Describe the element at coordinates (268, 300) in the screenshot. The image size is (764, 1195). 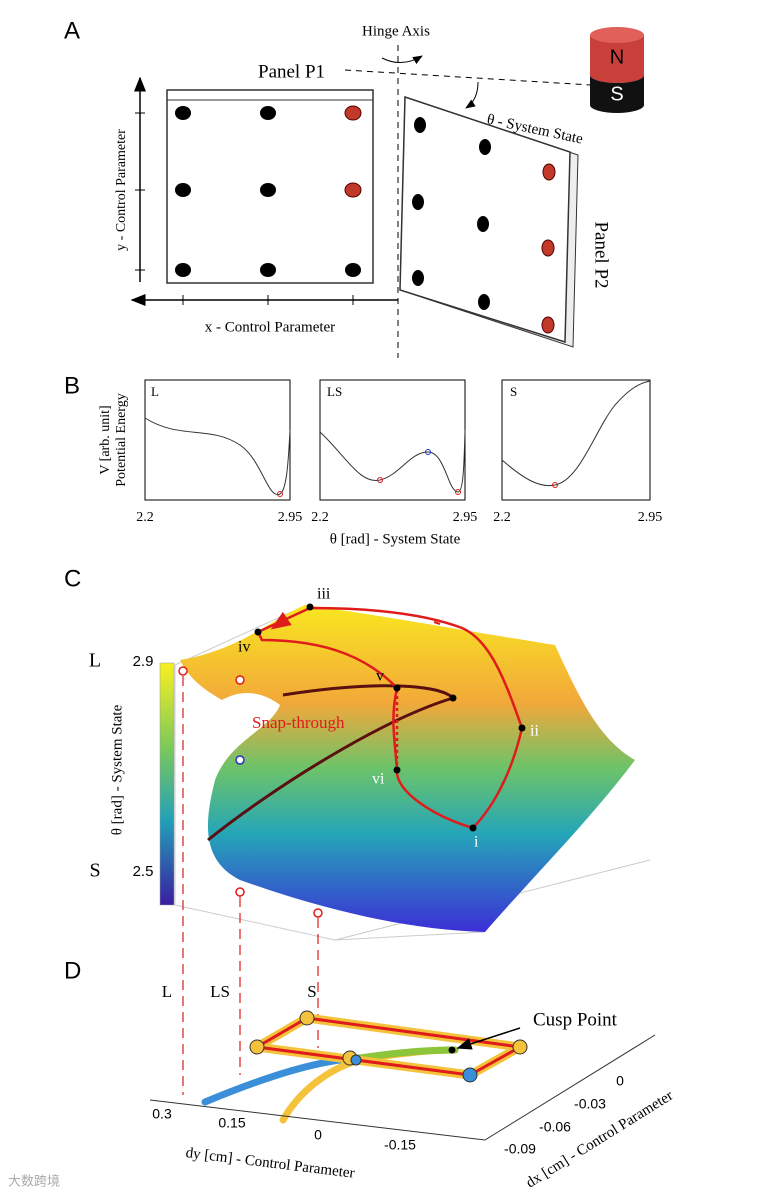
I see `x-ticks` at that location.